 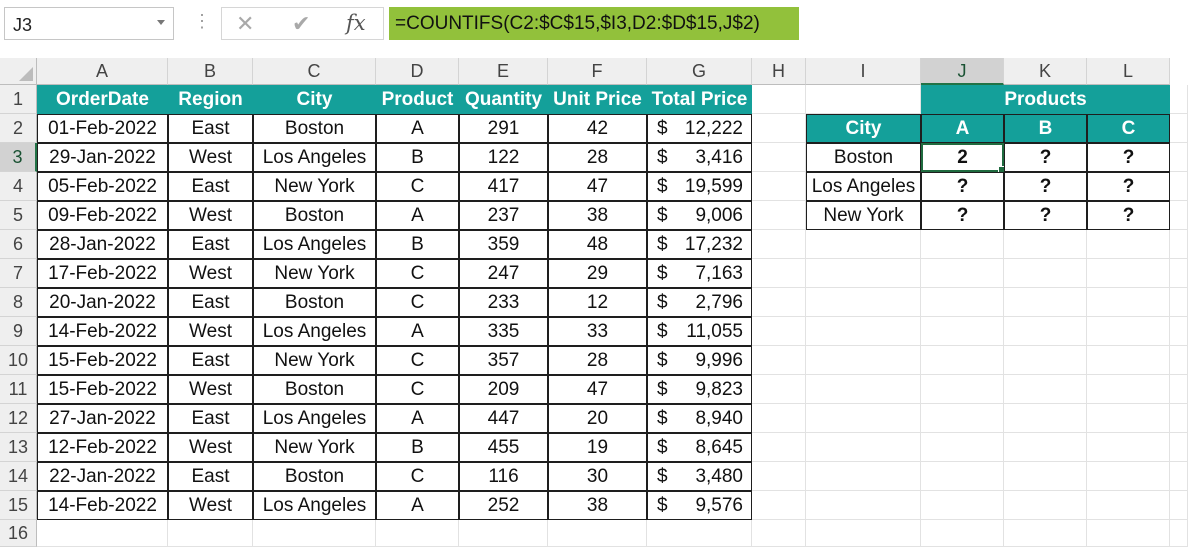 What do you see at coordinates (18, 476) in the screenshot?
I see `row-header-14: 14` at bounding box center [18, 476].